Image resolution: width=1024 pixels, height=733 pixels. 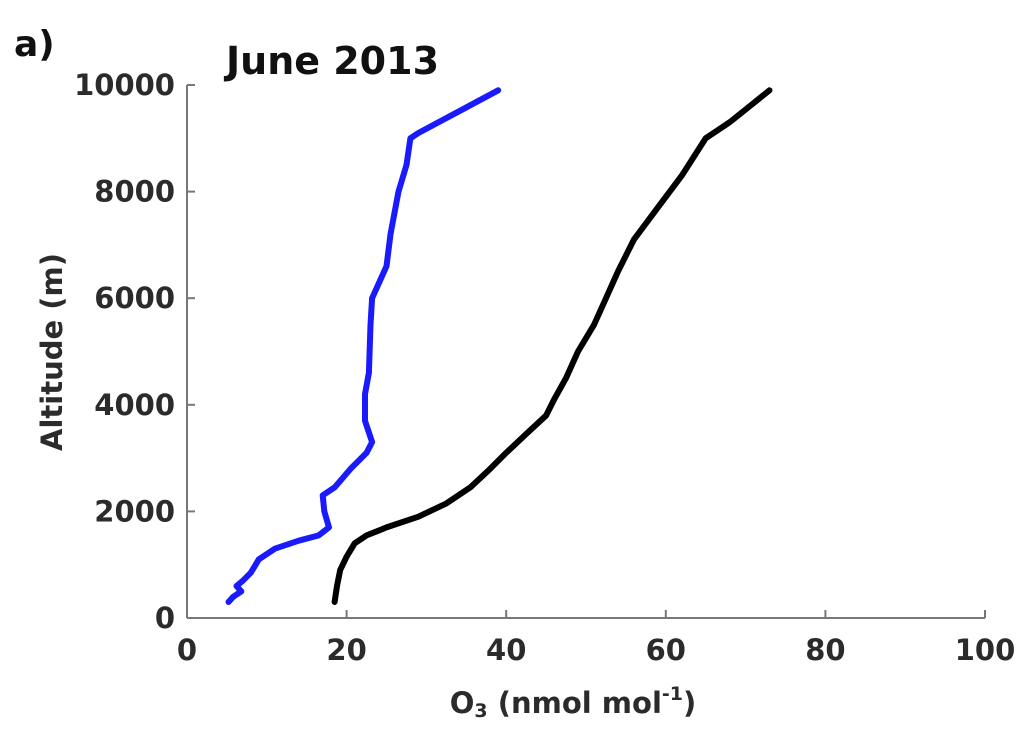 I want to click on x-tick-label: 0, so click(x=187, y=650).